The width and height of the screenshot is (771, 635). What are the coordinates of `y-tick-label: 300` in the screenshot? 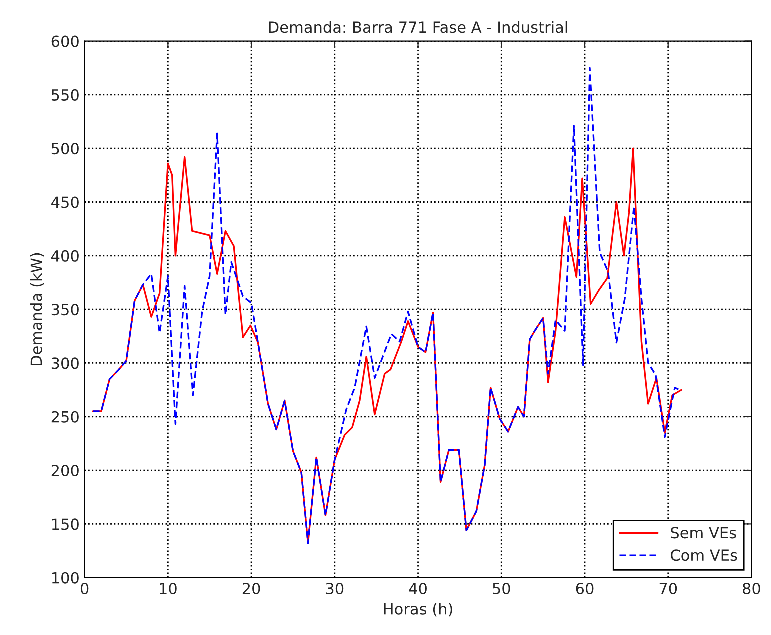 It's located at (65, 364).